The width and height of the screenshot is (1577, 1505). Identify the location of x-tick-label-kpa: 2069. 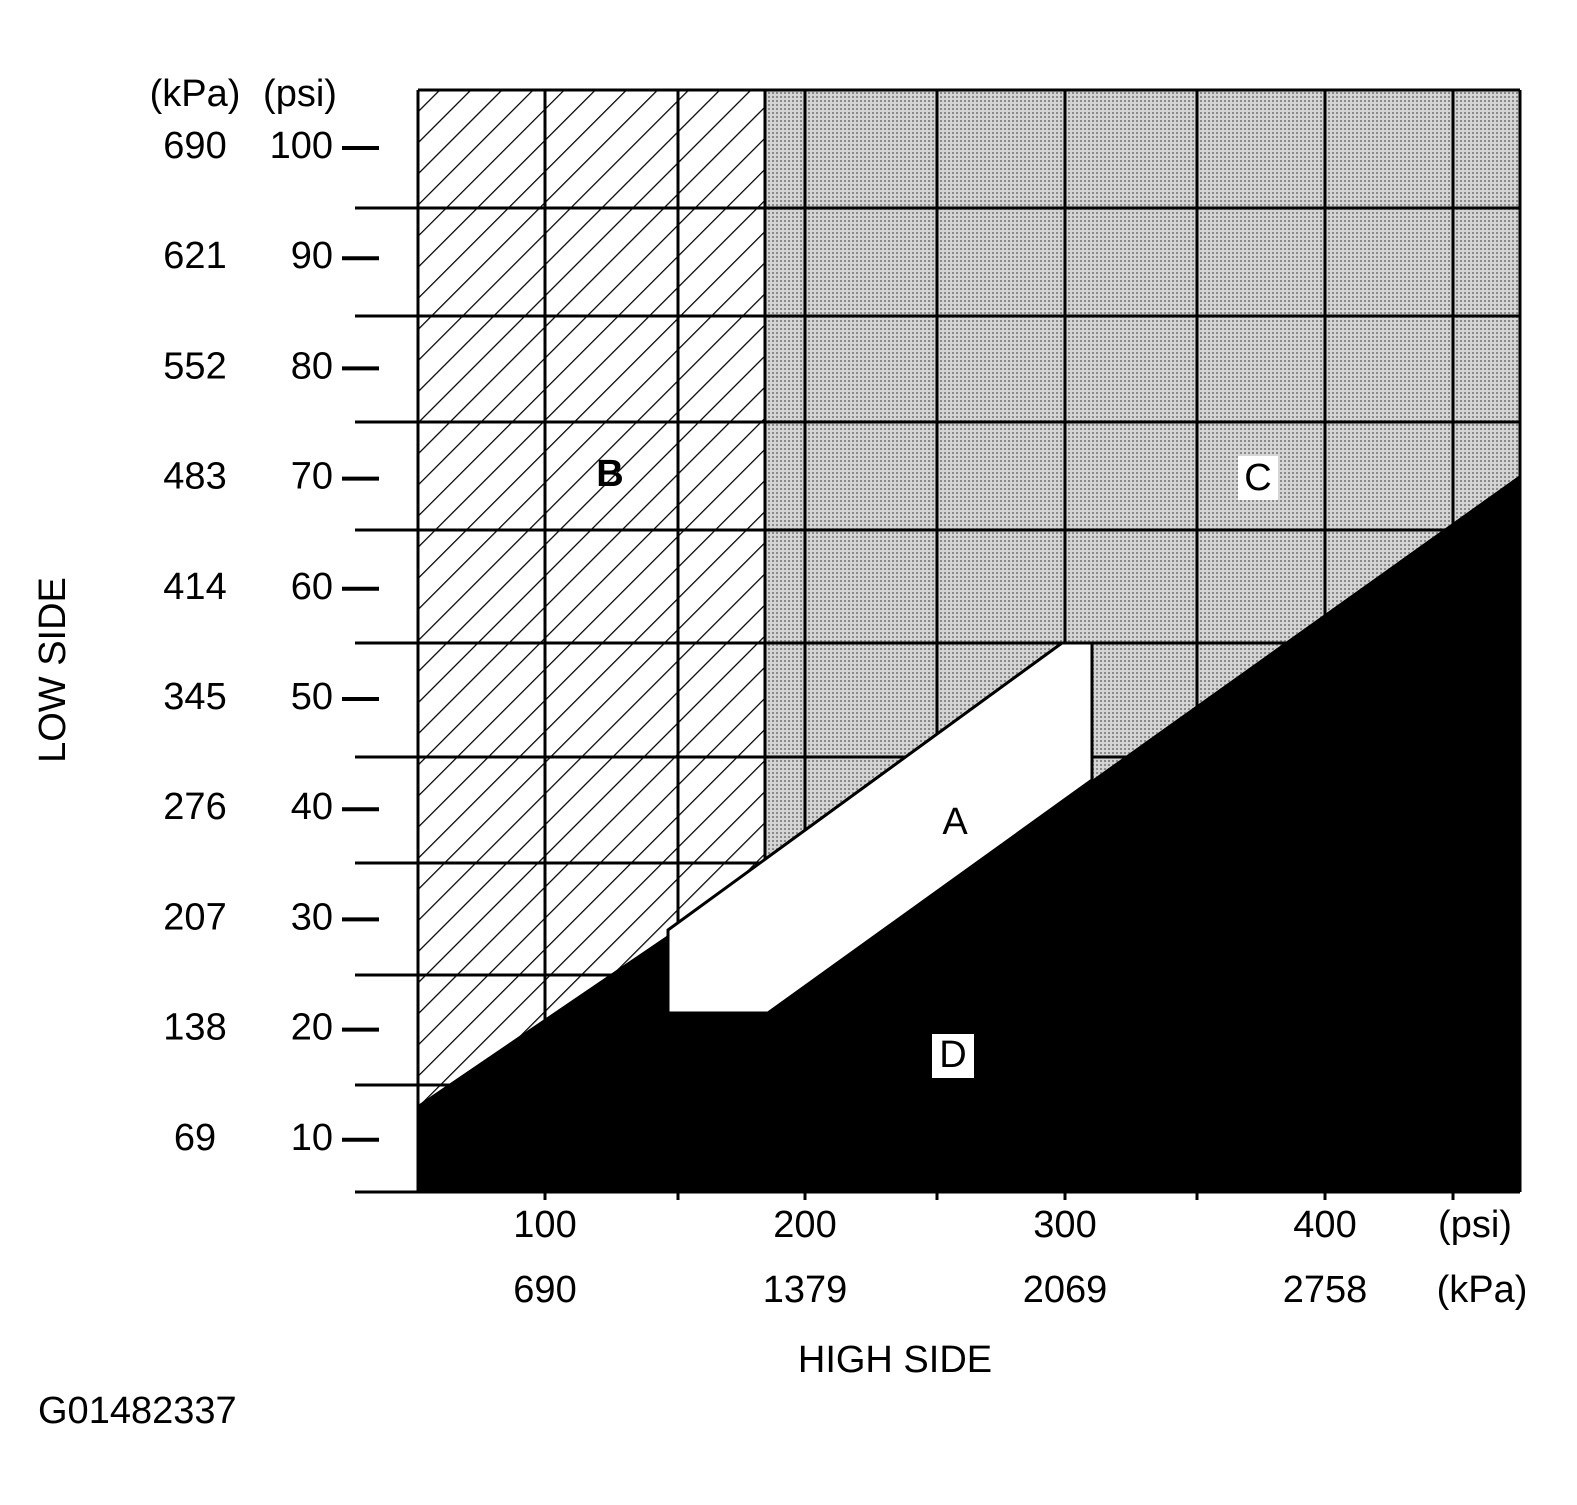
(1065, 1290).